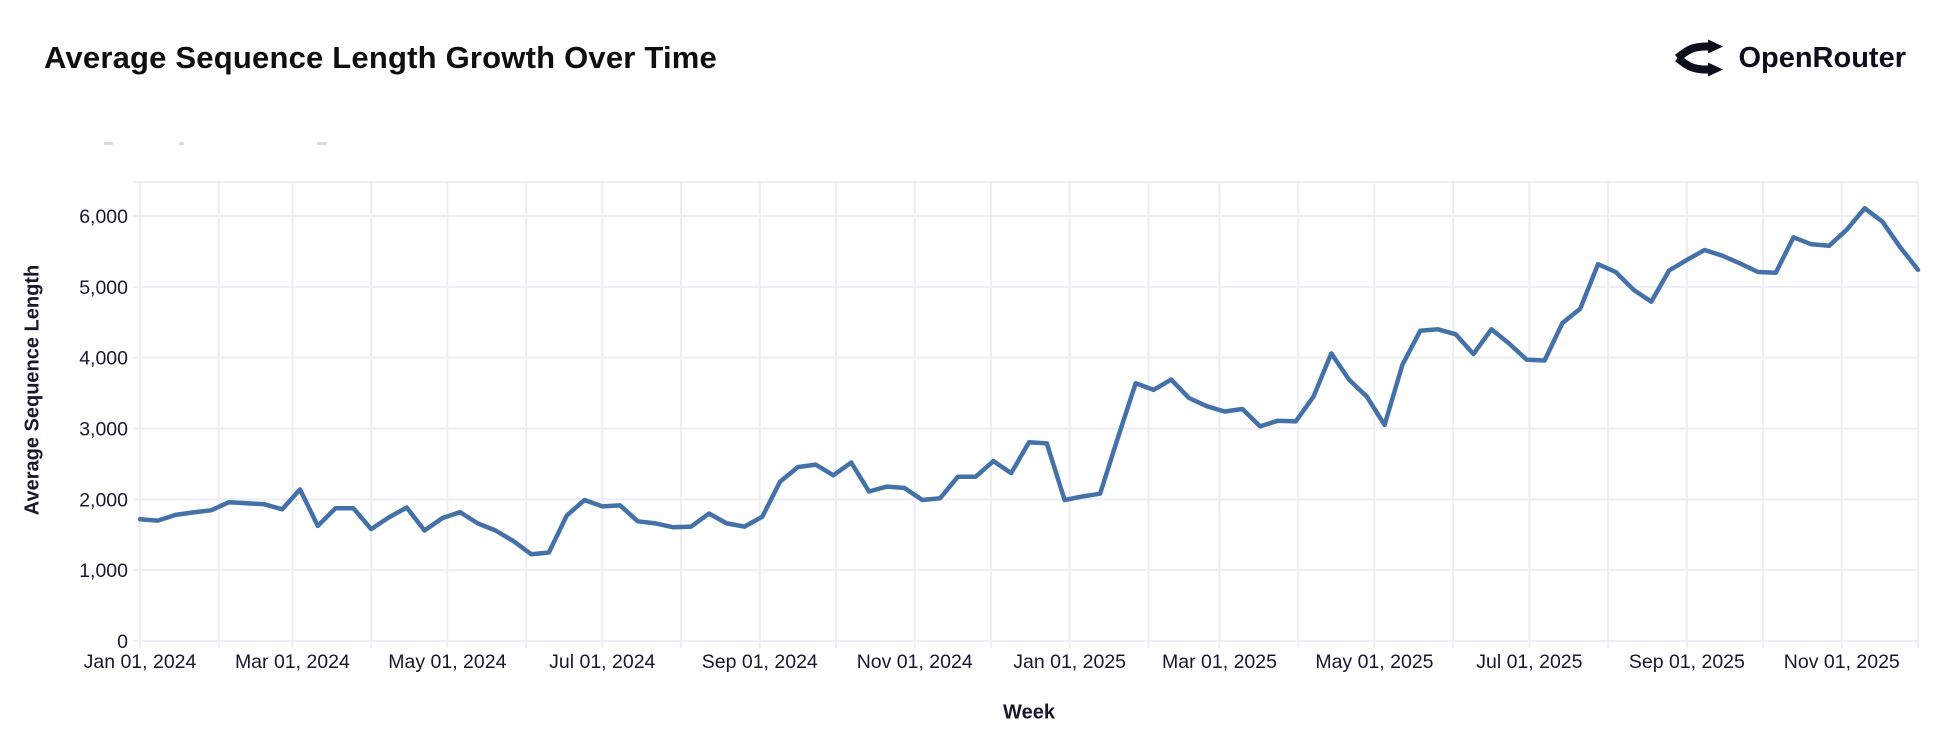 Image resolution: width=1938 pixels, height=732 pixels. What do you see at coordinates (103, 217) in the screenshot?
I see `y-tick-label: 6,000` at bounding box center [103, 217].